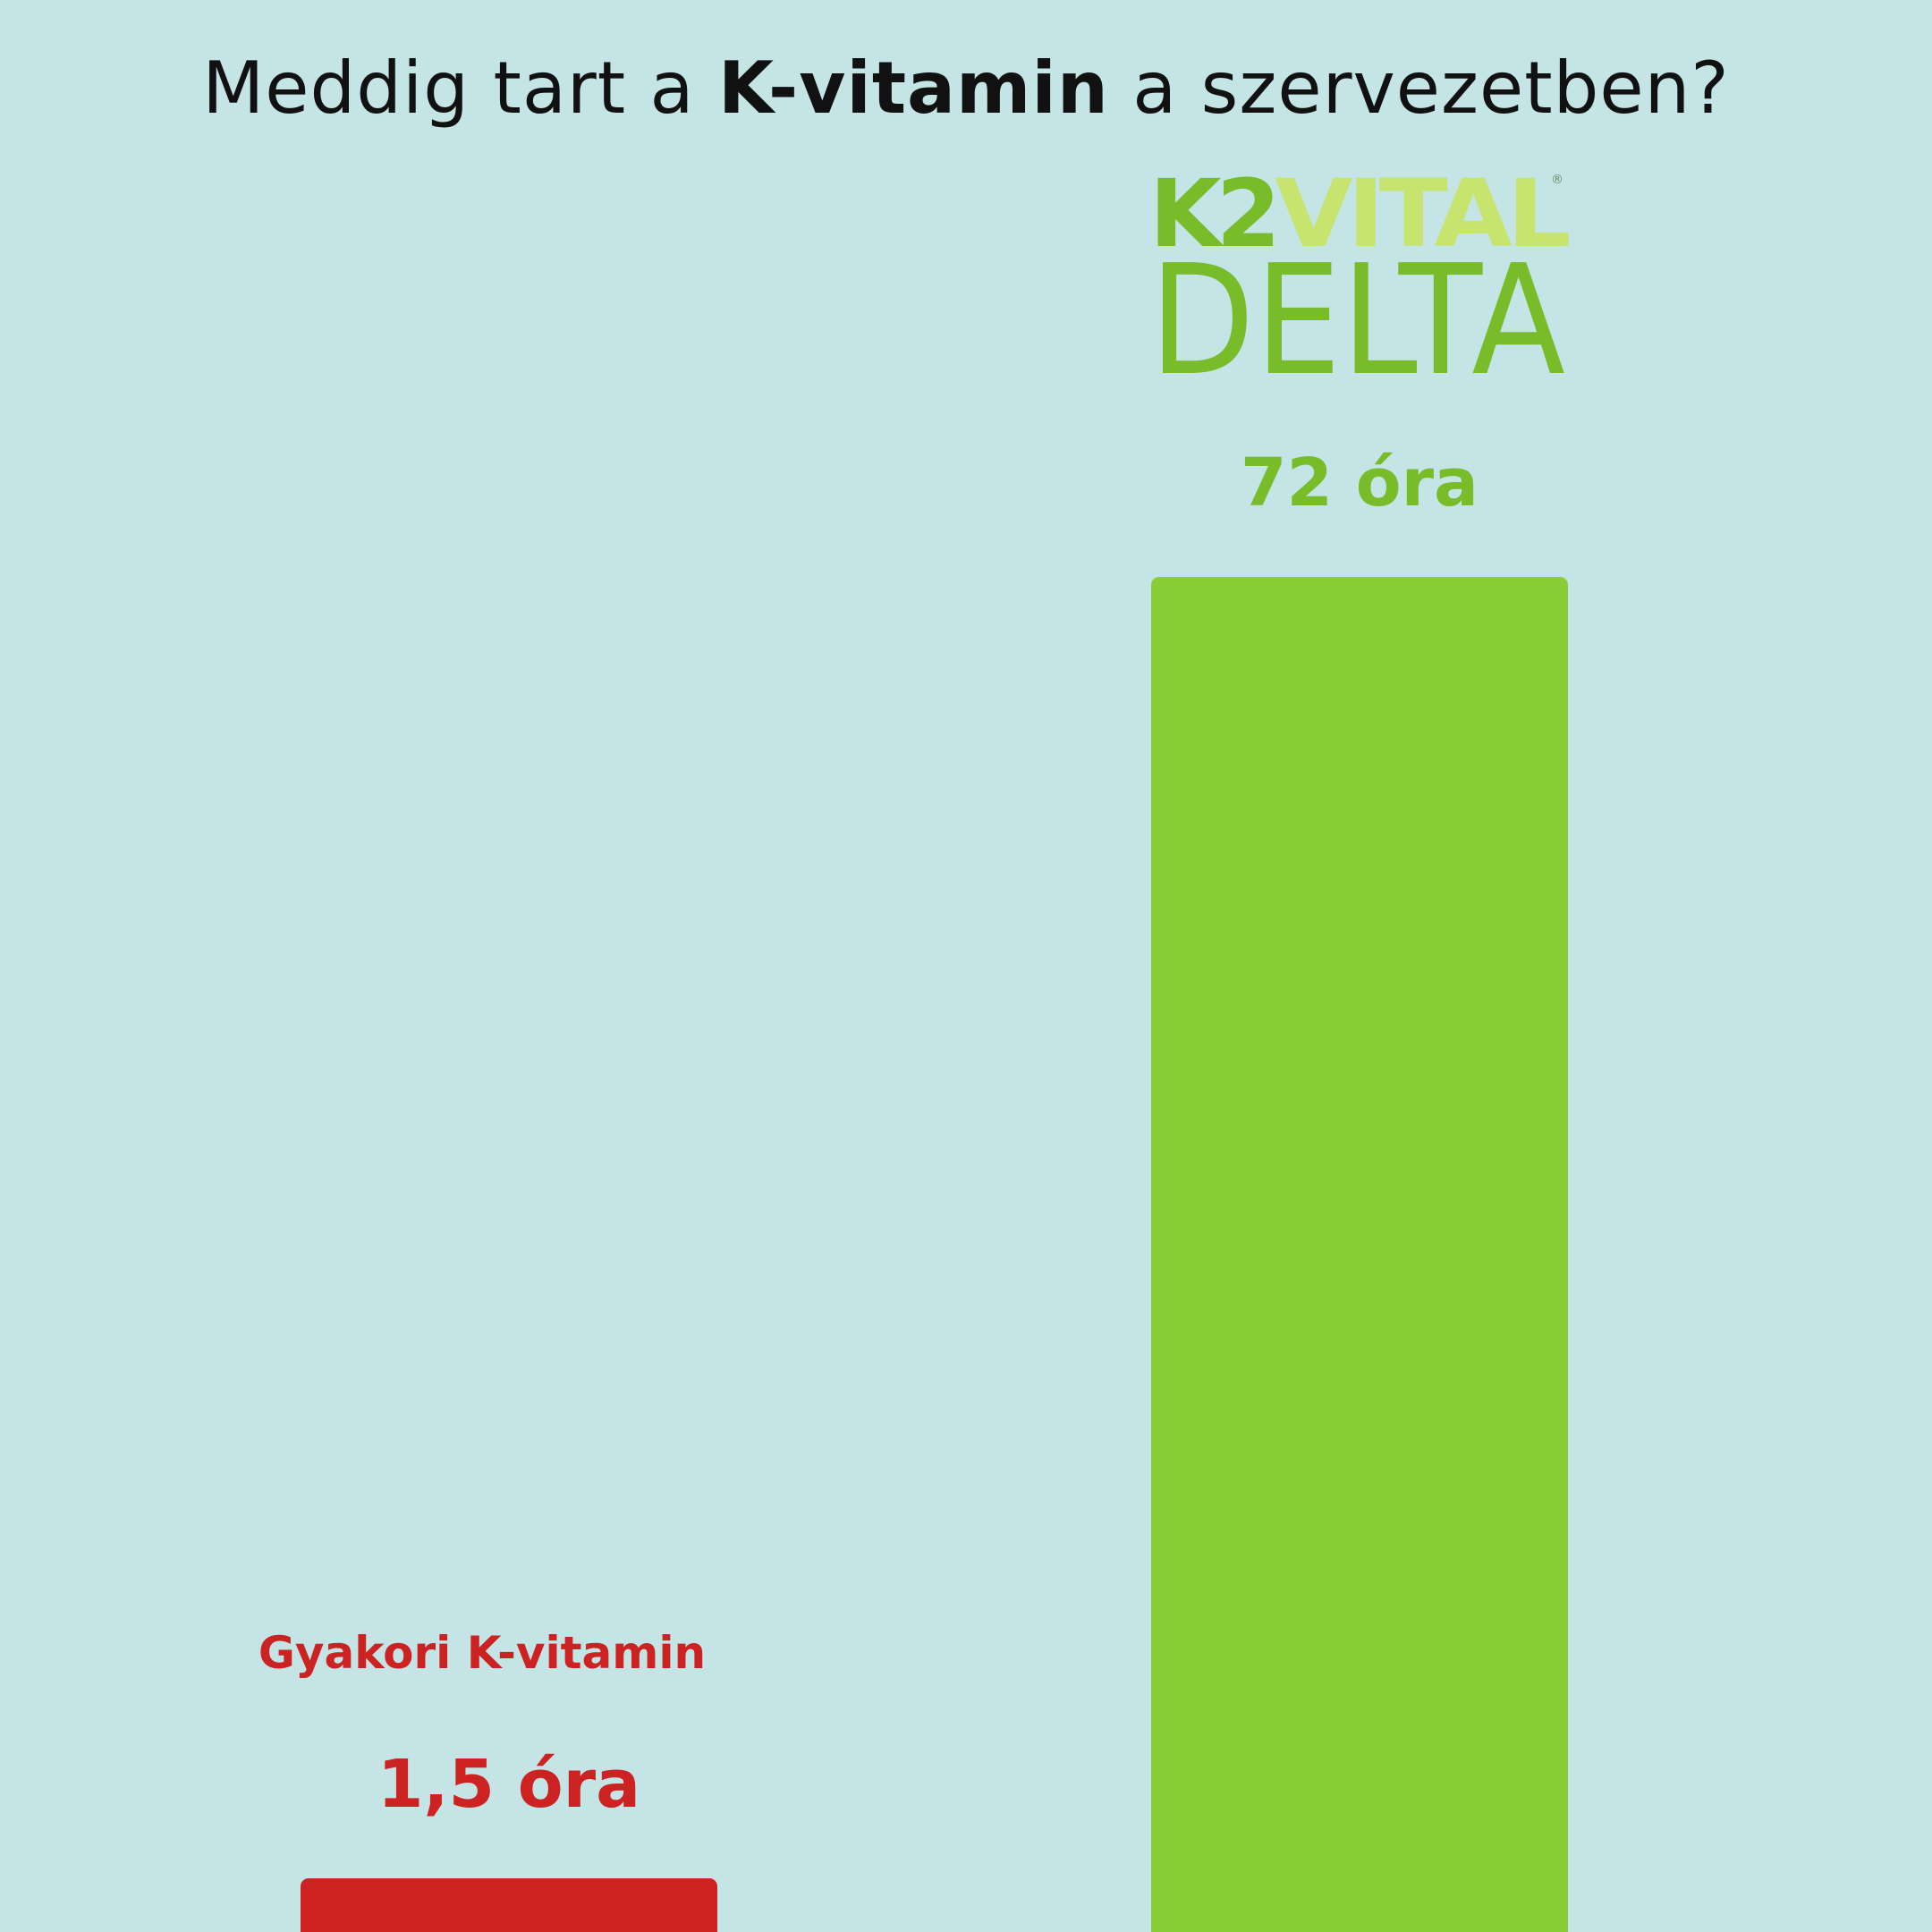 This screenshot has width=1932, height=1932. What do you see at coordinates (1431, 88) in the screenshot?
I see `title-suffix: a szervezetben?` at bounding box center [1431, 88].